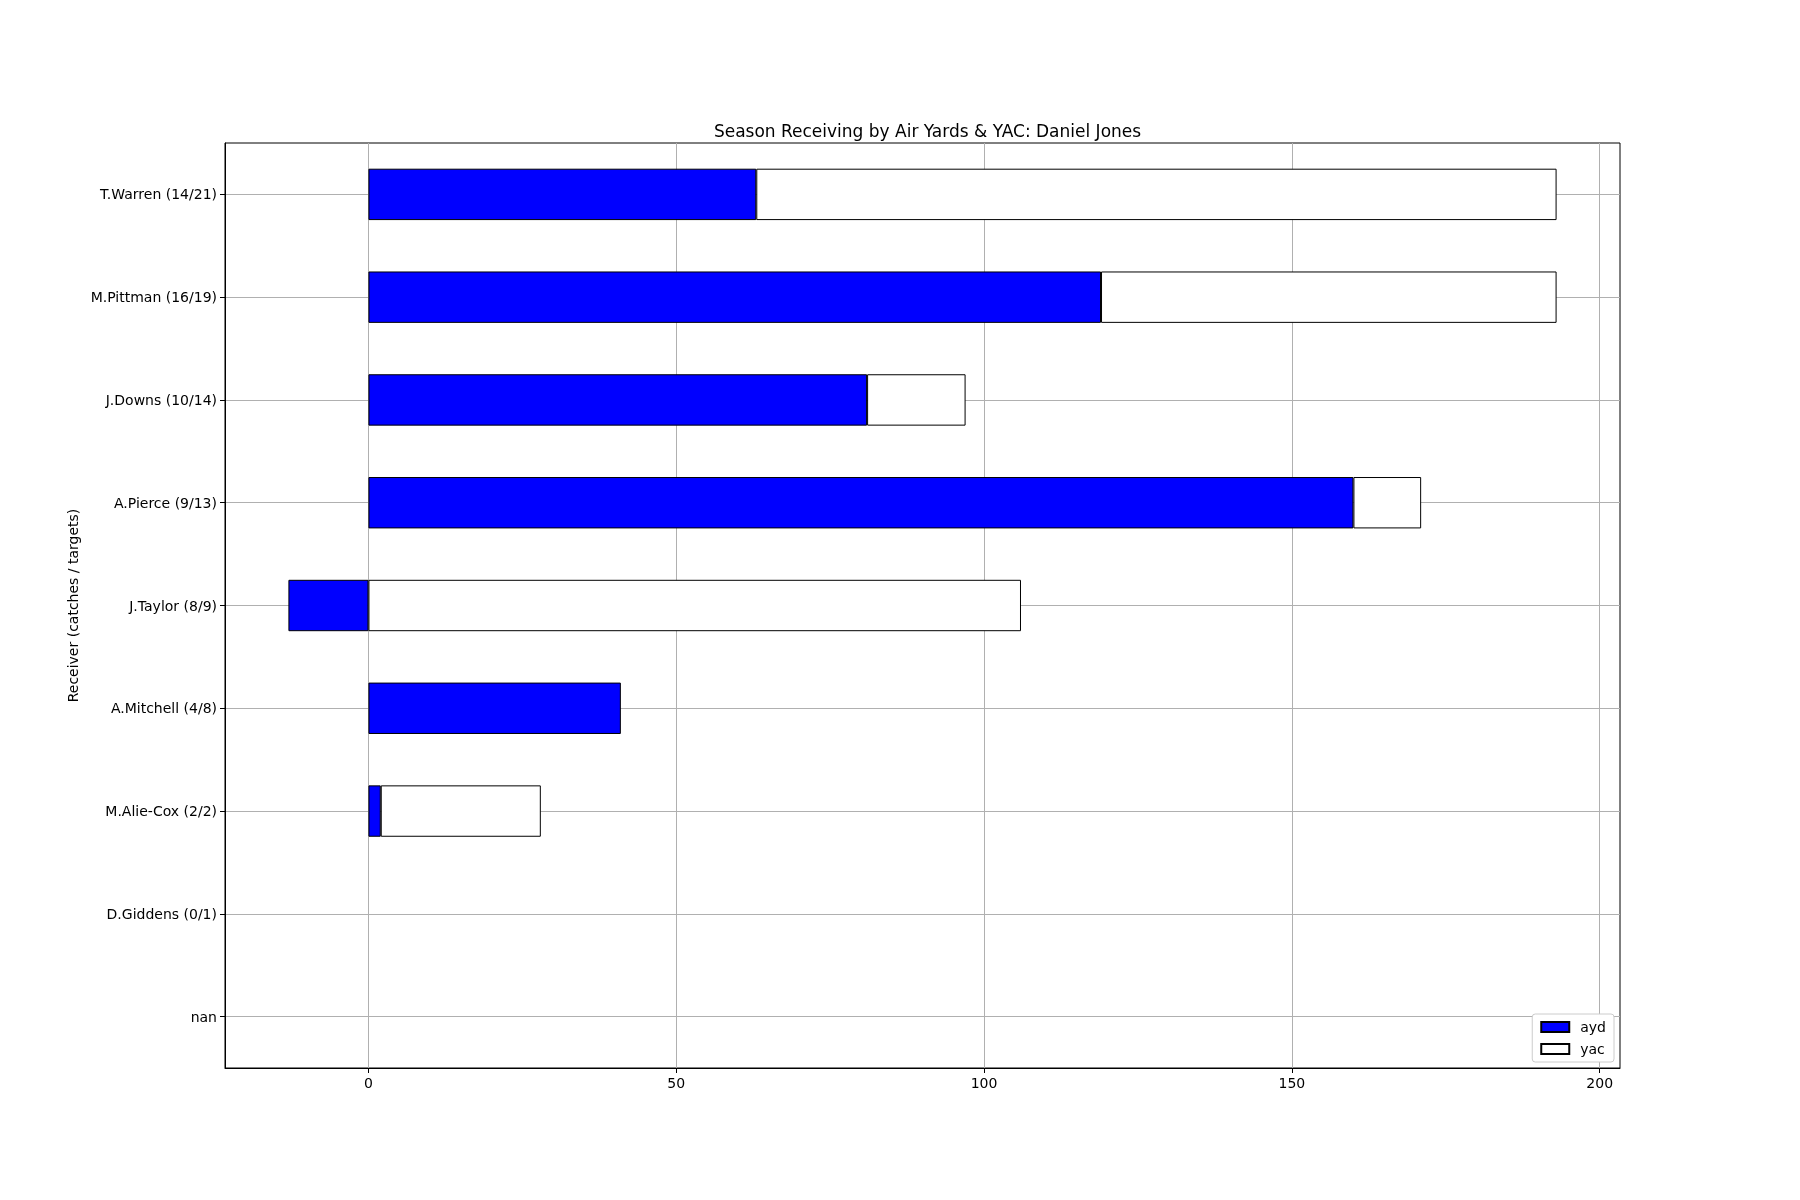 Image resolution: width=1800 pixels, height=1200 pixels. I want to click on x-tick-label: 50, so click(676, 1083).